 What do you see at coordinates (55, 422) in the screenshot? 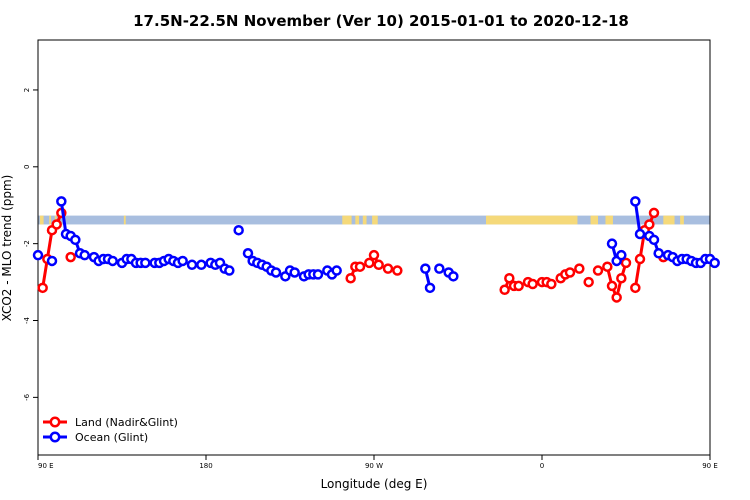
I see `legend-land-marker` at bounding box center [55, 422].